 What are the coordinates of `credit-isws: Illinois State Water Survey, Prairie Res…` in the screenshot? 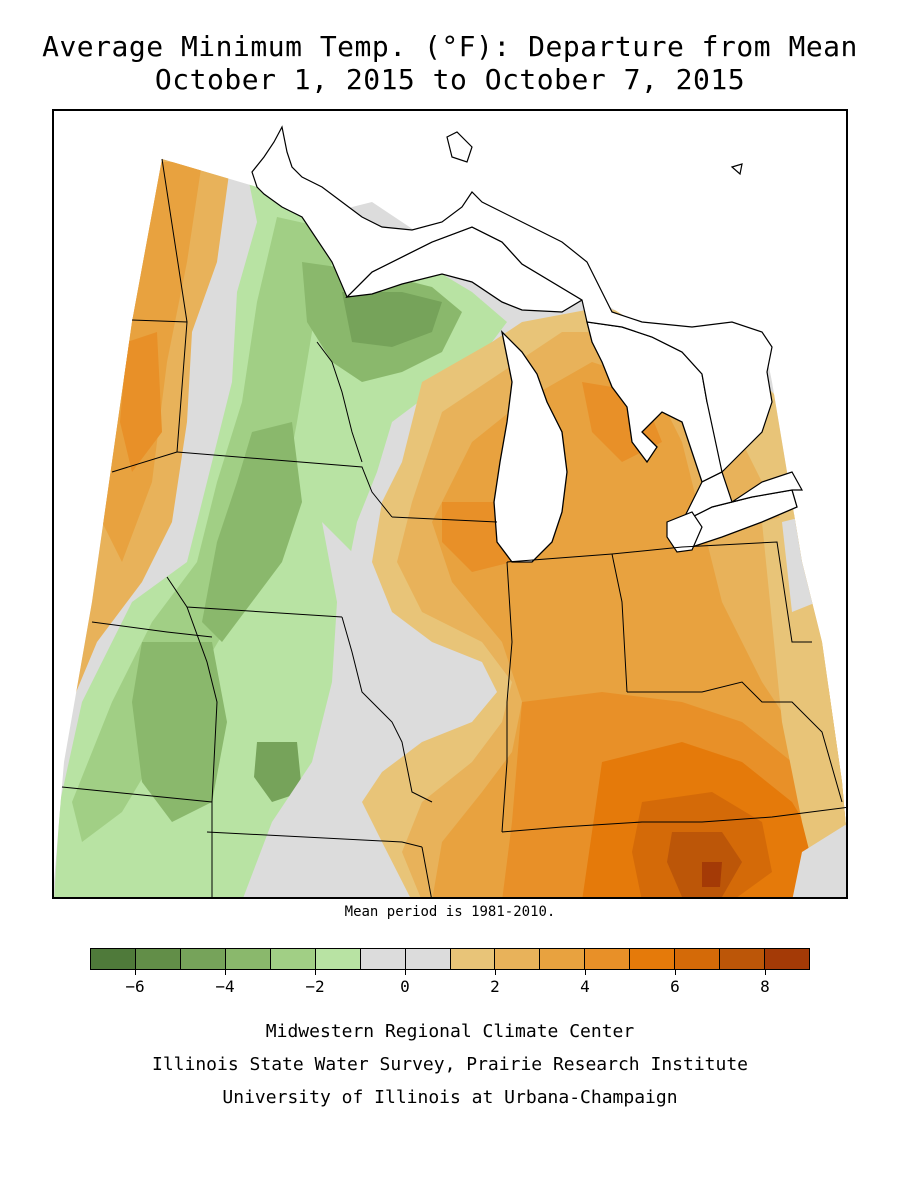 It's located at (450, 1064).